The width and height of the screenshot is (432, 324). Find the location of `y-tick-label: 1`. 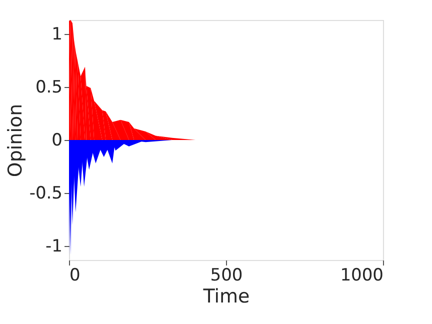

y-tick-label: 1 is located at coordinates (57, 34).